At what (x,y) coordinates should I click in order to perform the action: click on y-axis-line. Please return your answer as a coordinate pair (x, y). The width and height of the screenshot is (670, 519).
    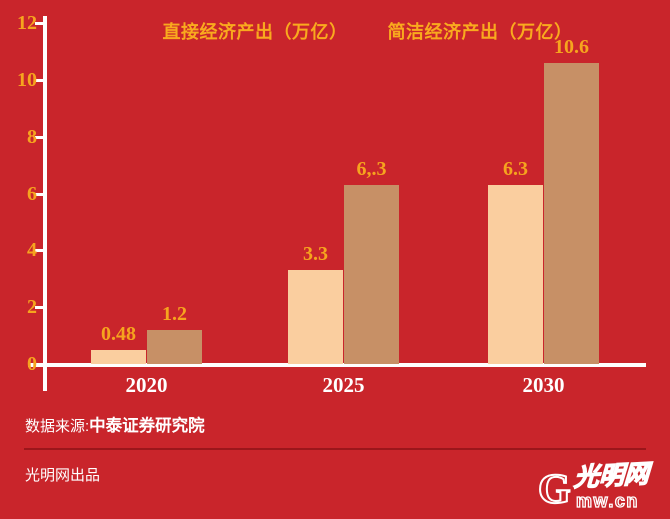
    Looking at the image, I should click on (45, 203).